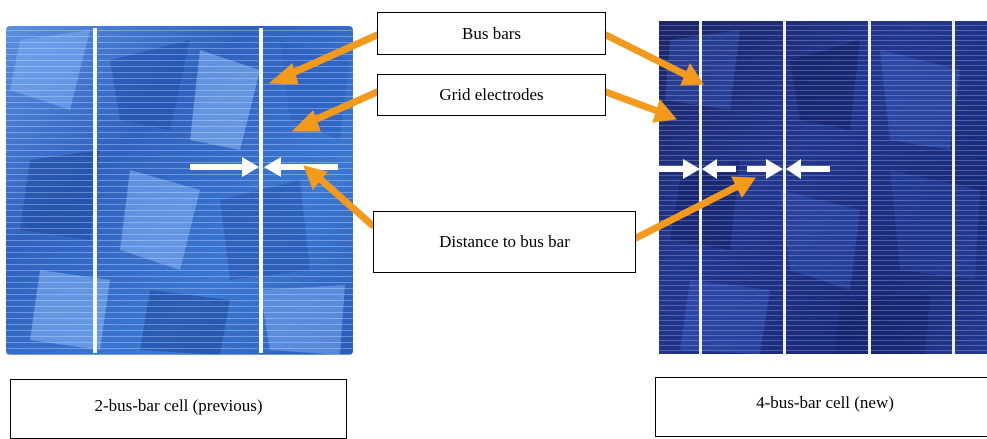  Describe the element at coordinates (178, 409) in the screenshot. I see `left-cell-caption: 2-bus-bar cell (previous)` at that location.